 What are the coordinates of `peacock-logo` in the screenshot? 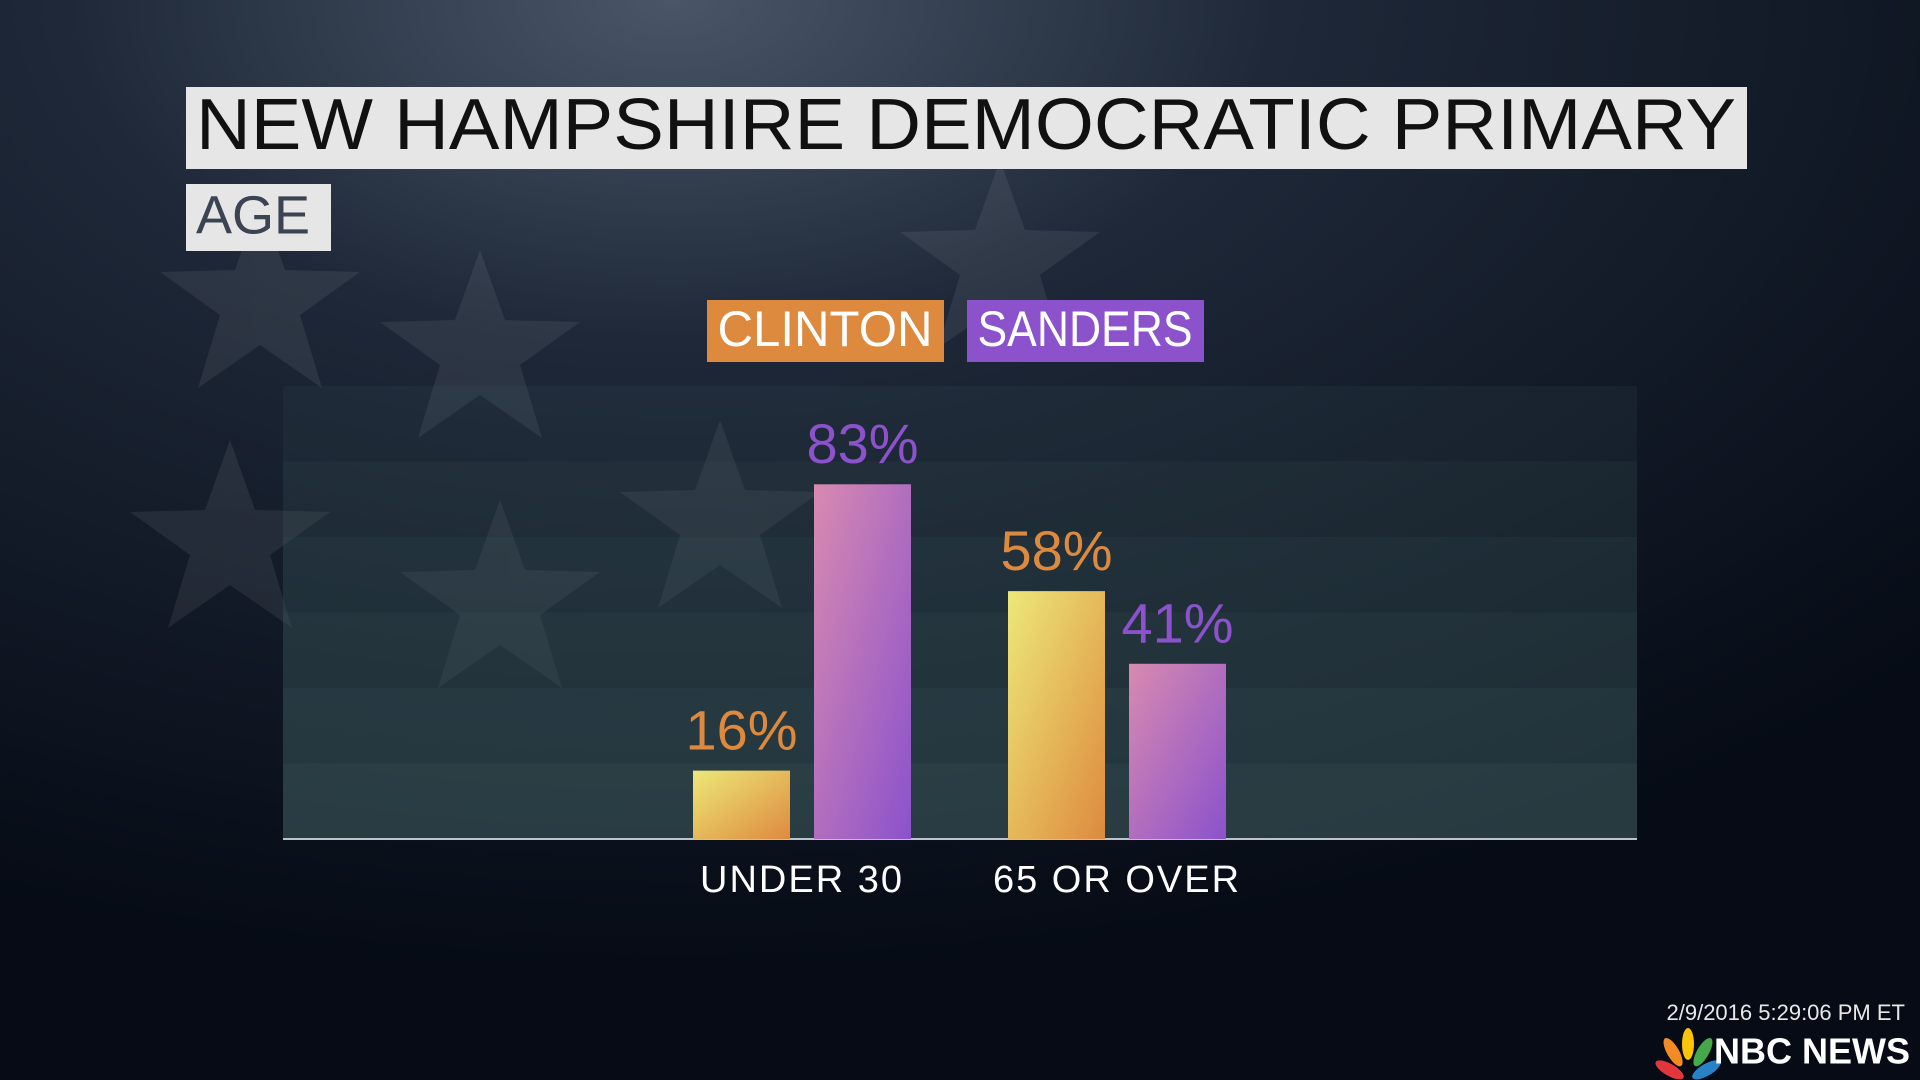 It's located at (1688, 1054).